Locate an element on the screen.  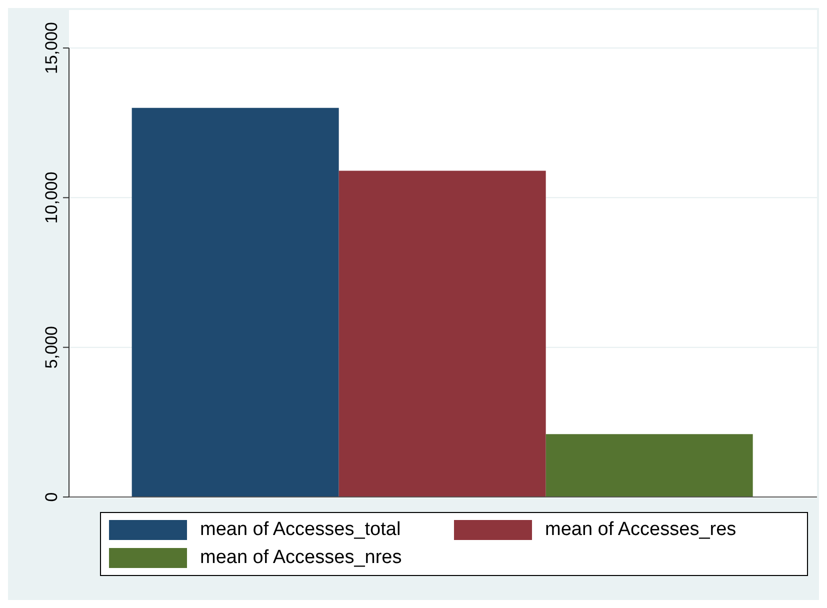
legend-label: mean of Accesses_total is located at coordinates (300, 530).